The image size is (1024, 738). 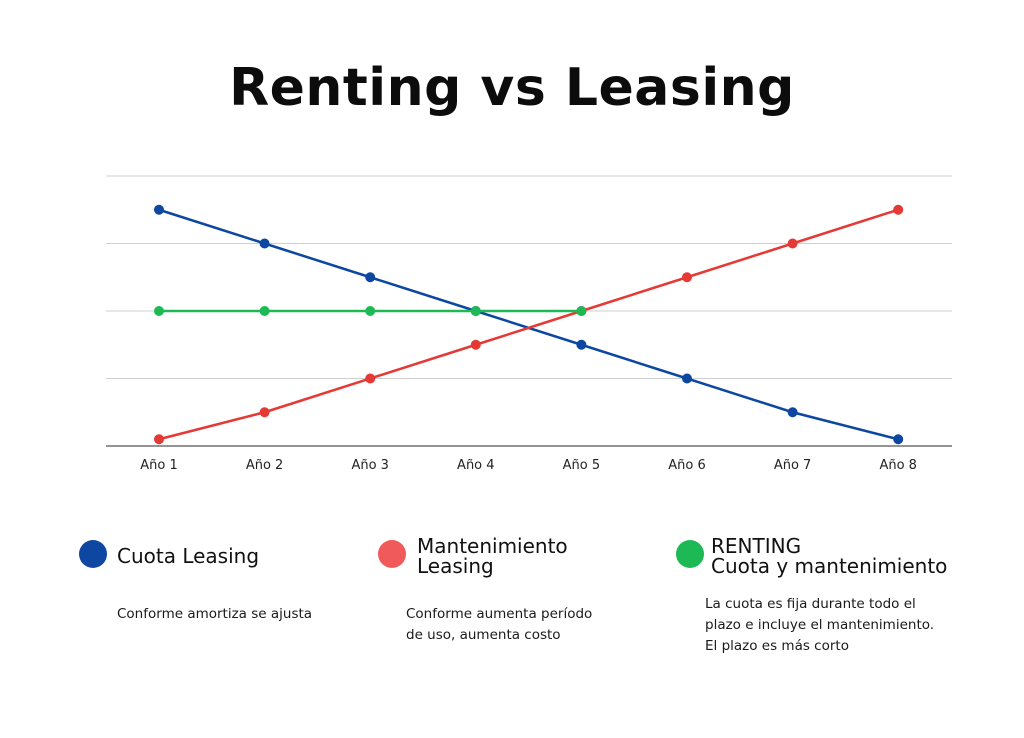 I want to click on x-tick-label: Año 7, so click(x=793, y=465).